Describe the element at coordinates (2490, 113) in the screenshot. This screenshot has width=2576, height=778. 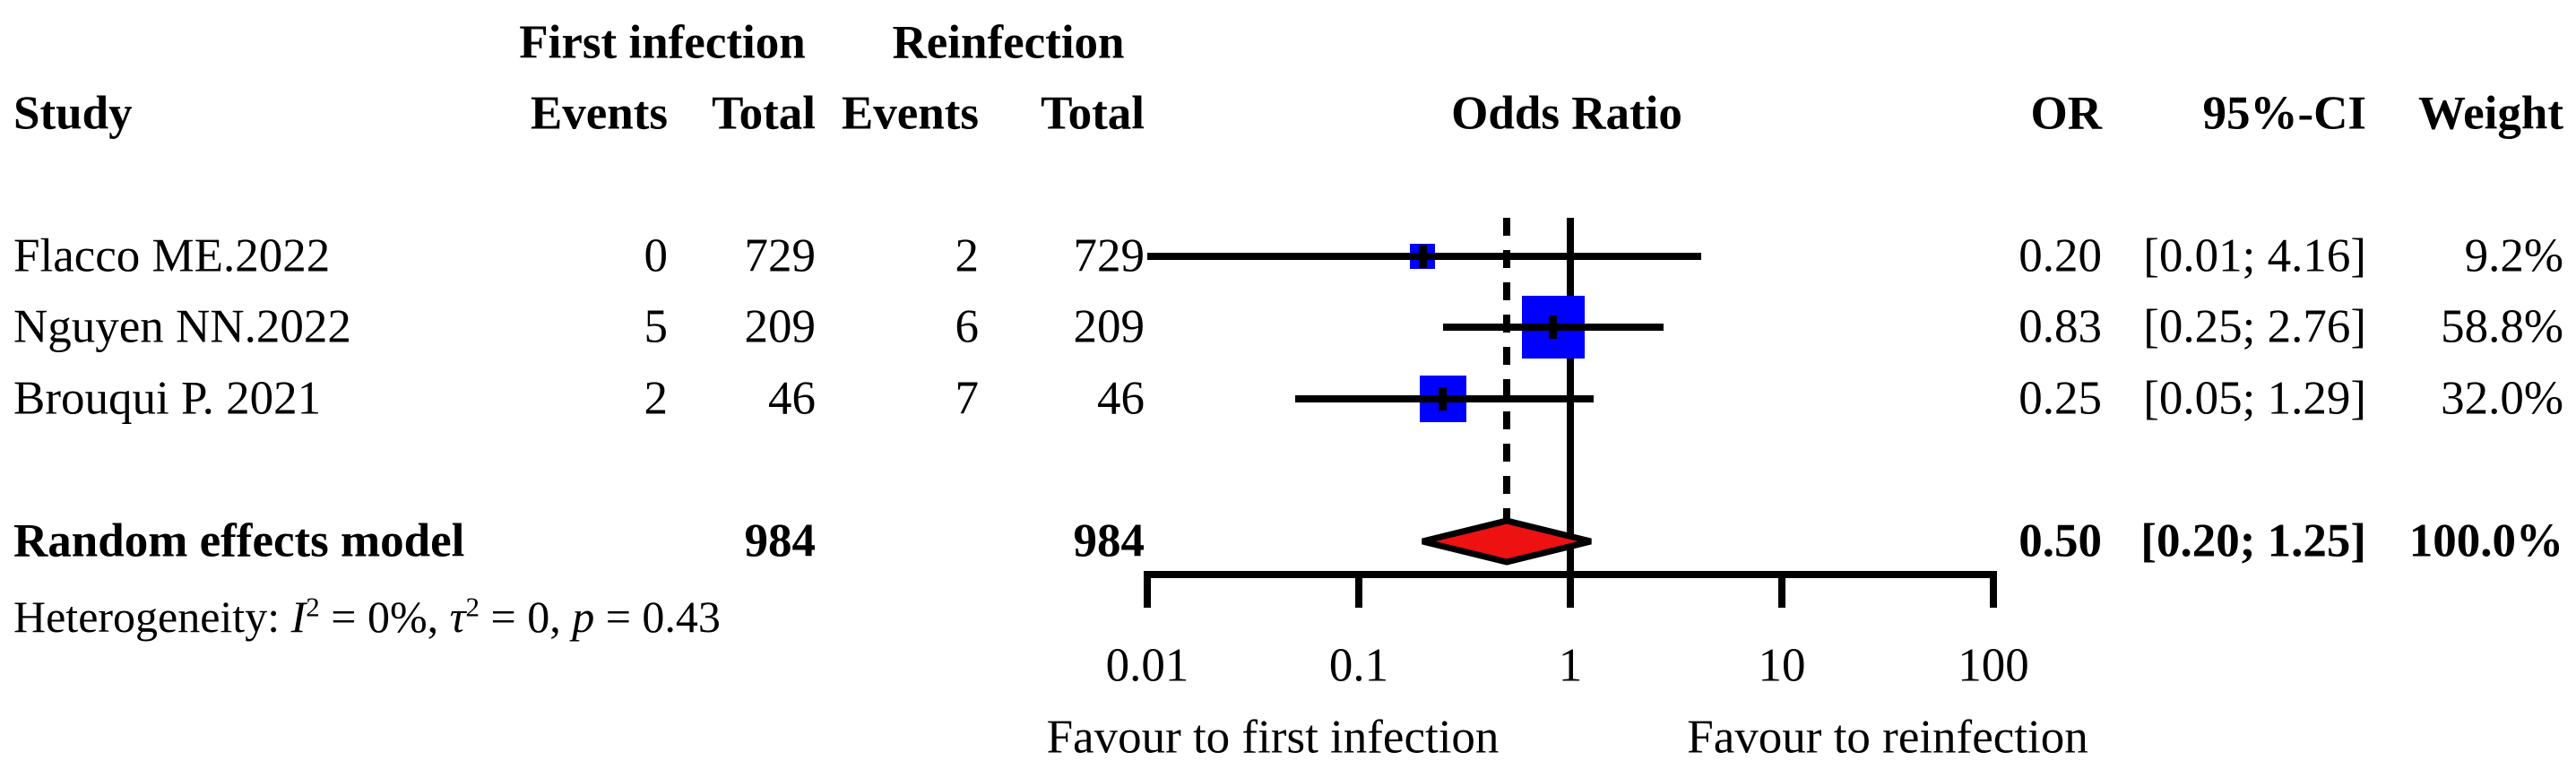
I see `col-header-weight: Weight` at that location.